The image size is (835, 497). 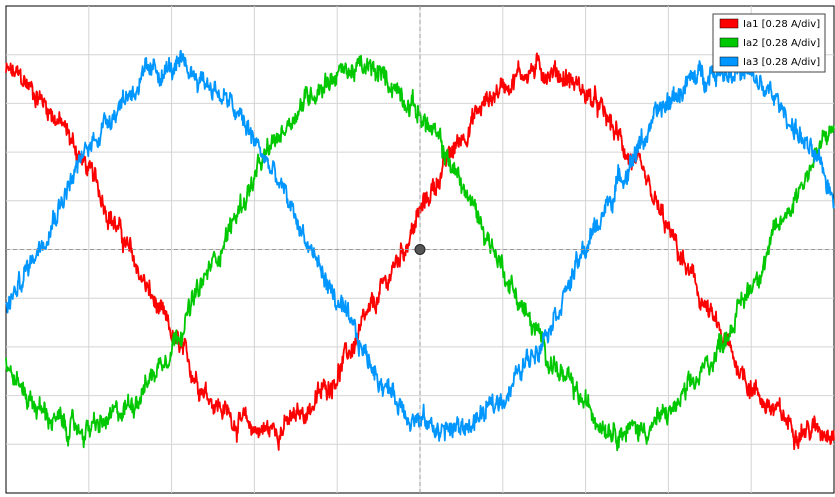 What do you see at coordinates (729, 61) in the screenshot?
I see `legend-swatch-ia3` at bounding box center [729, 61].